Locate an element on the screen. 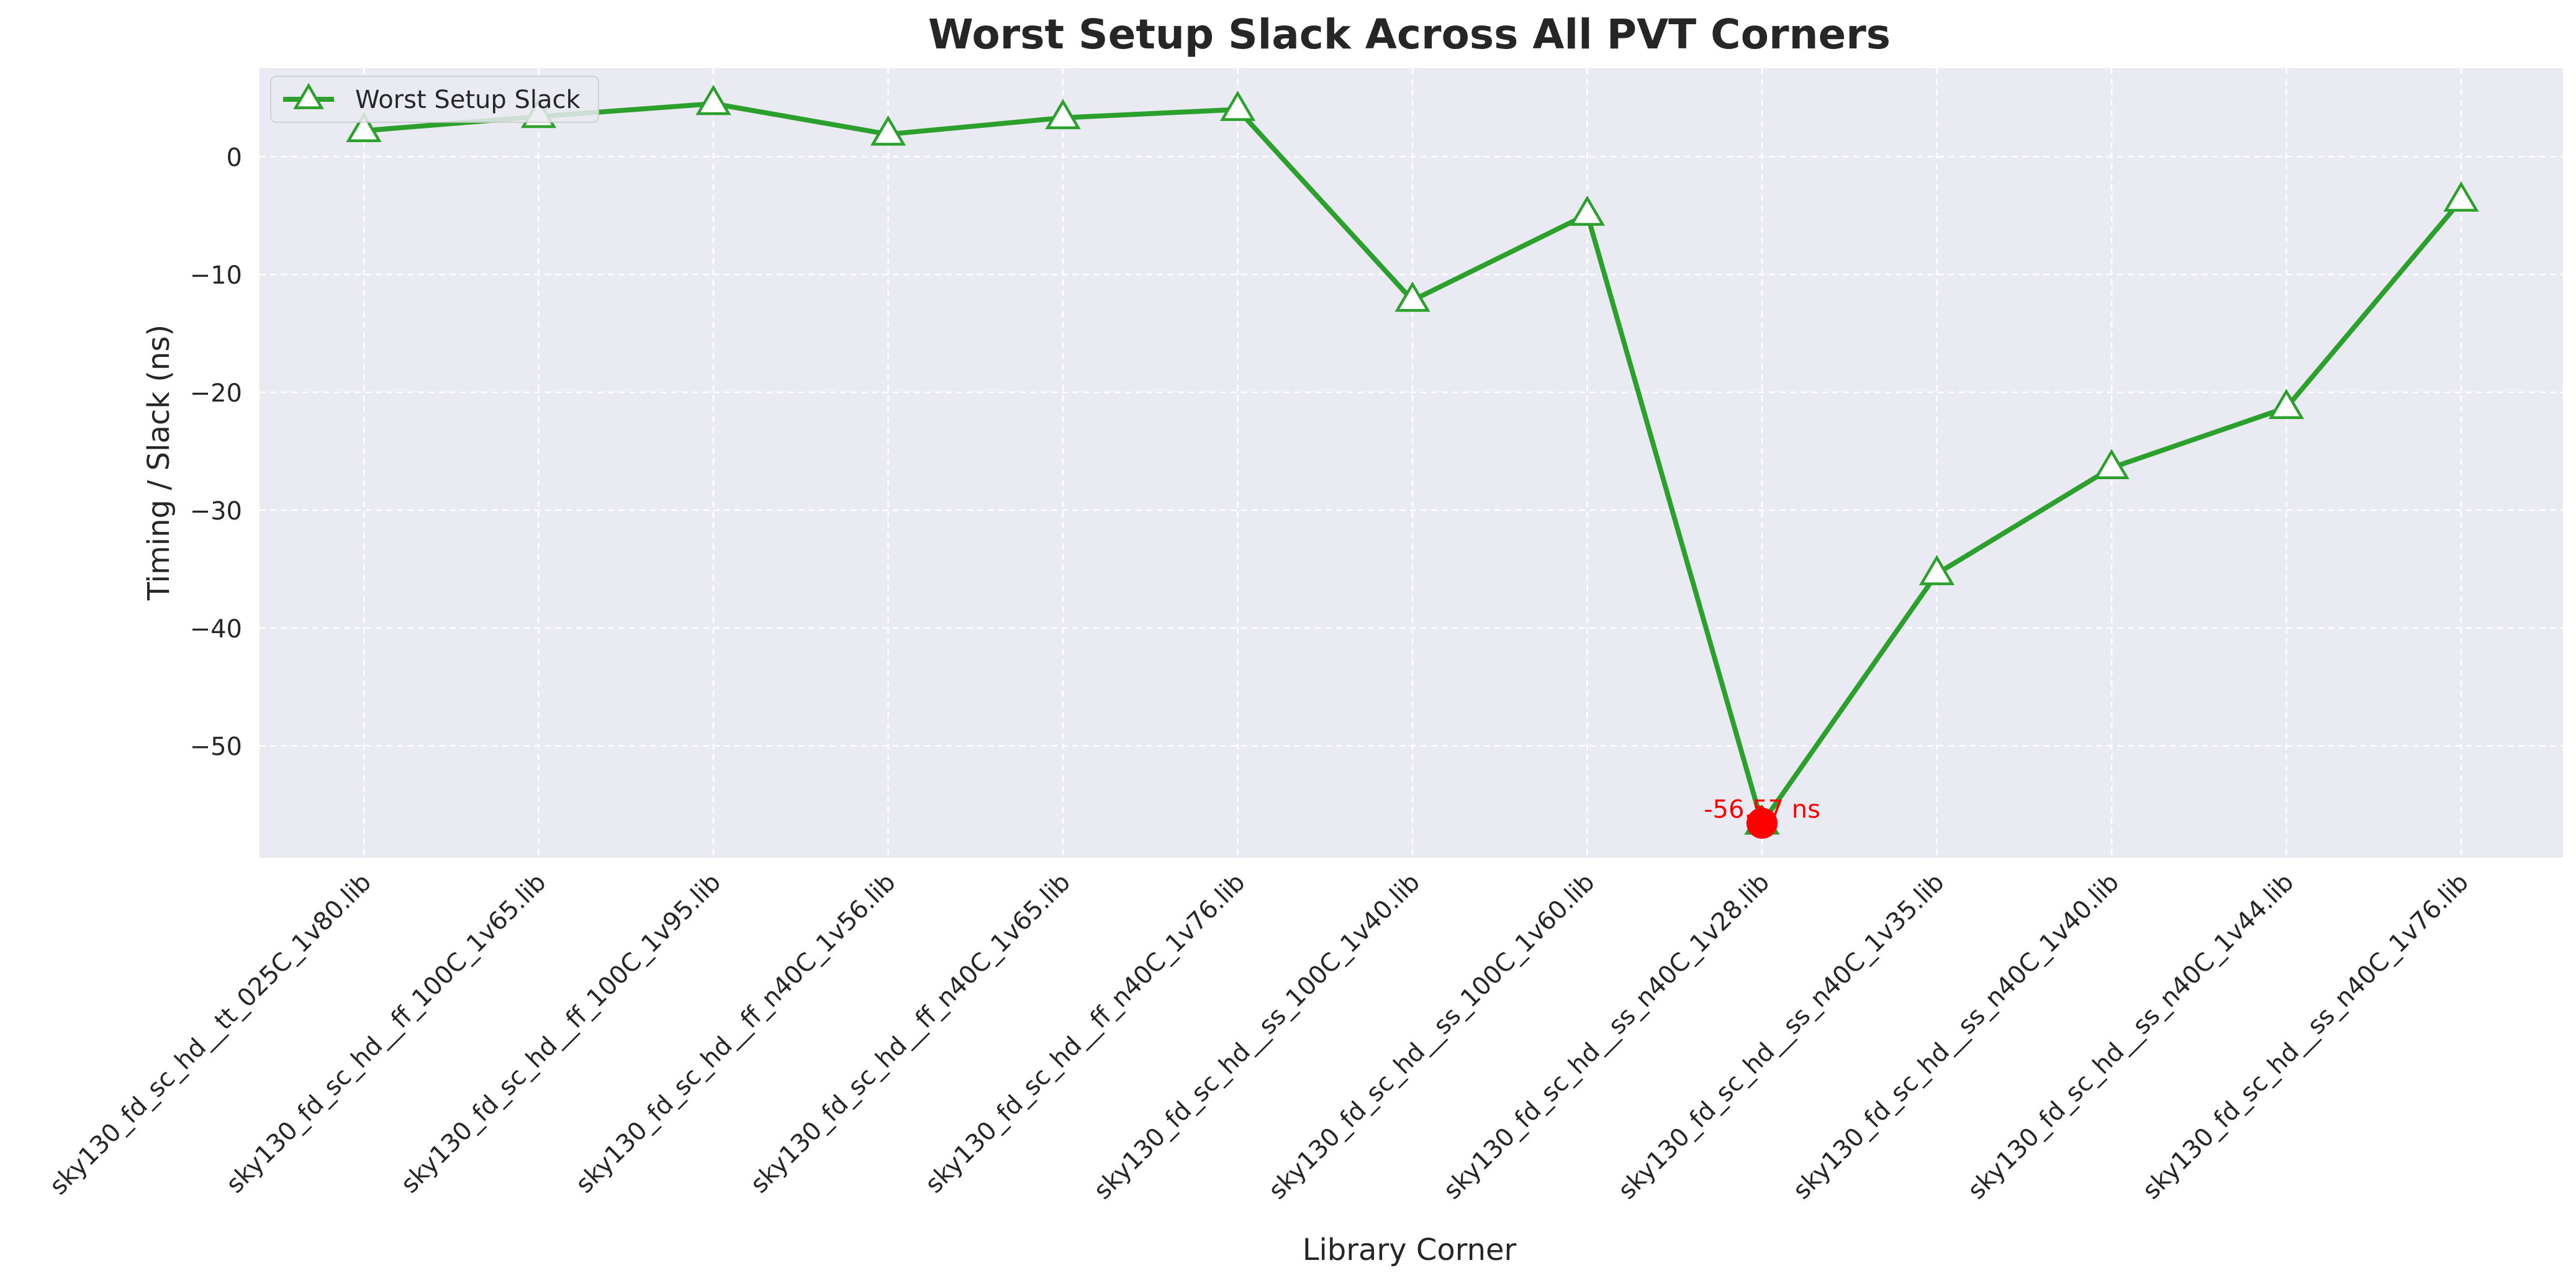 This screenshot has height=1286, width=2576. x-axis-label: Library Corner is located at coordinates (1410, 1250).